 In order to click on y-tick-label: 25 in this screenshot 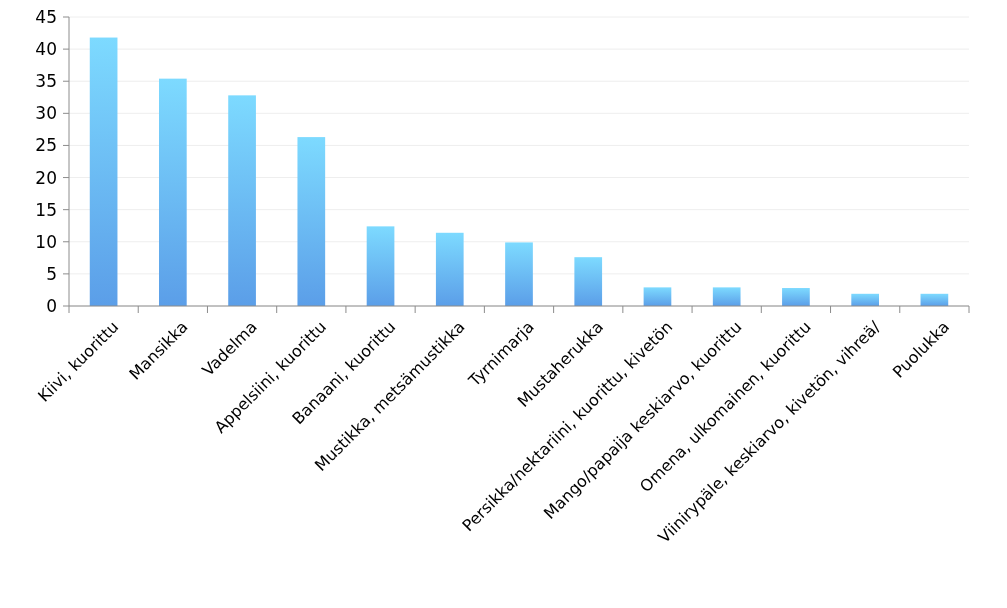, I will do `click(46, 145)`.